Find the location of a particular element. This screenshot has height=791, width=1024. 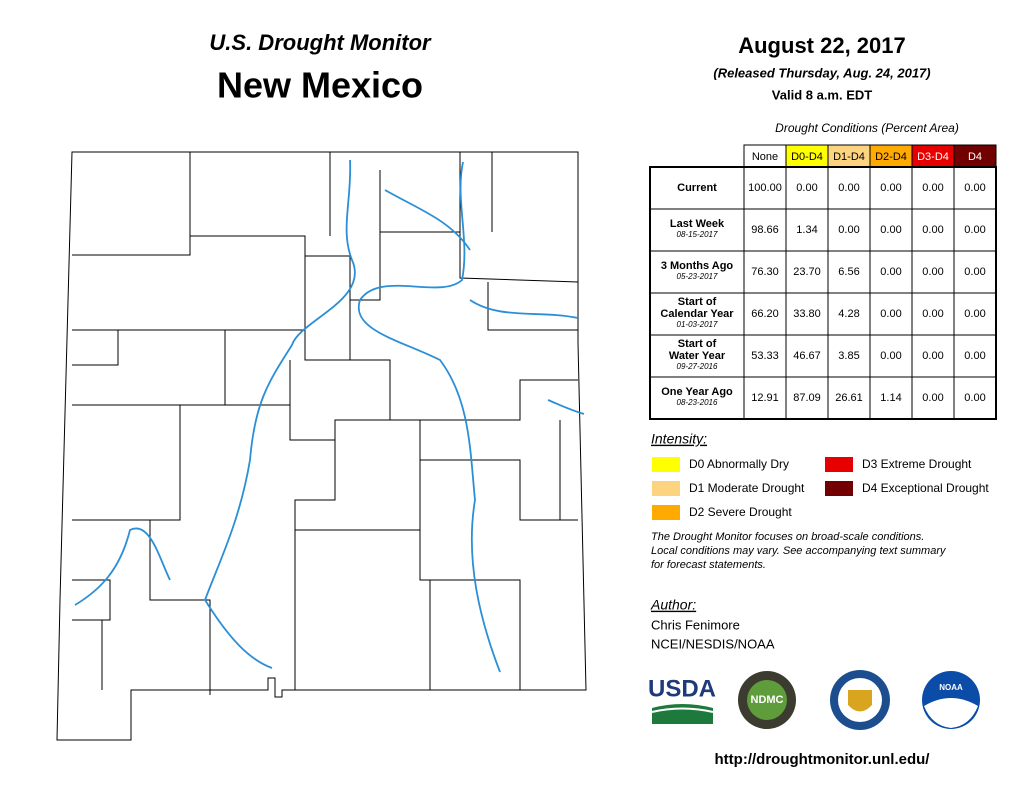

release-date: (Released Thursday, Aug. 24, 2017) is located at coordinates (821, 72).